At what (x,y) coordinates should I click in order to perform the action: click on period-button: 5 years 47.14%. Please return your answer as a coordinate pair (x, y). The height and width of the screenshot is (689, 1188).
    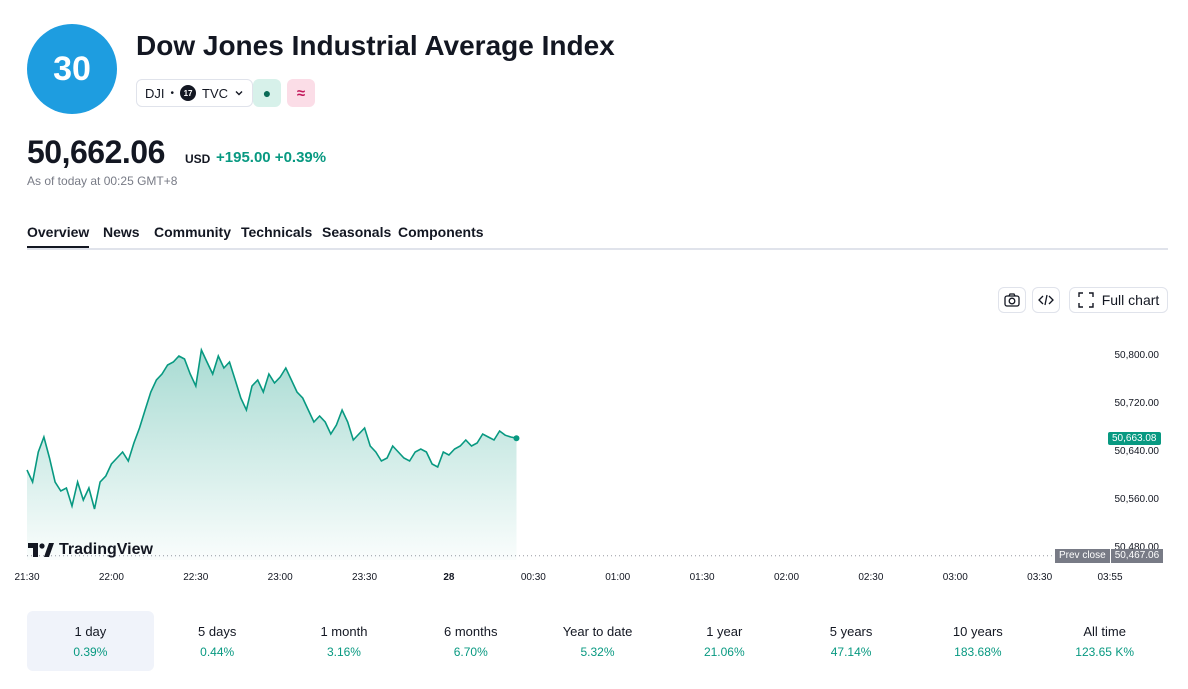
    Looking at the image, I should click on (851, 641).